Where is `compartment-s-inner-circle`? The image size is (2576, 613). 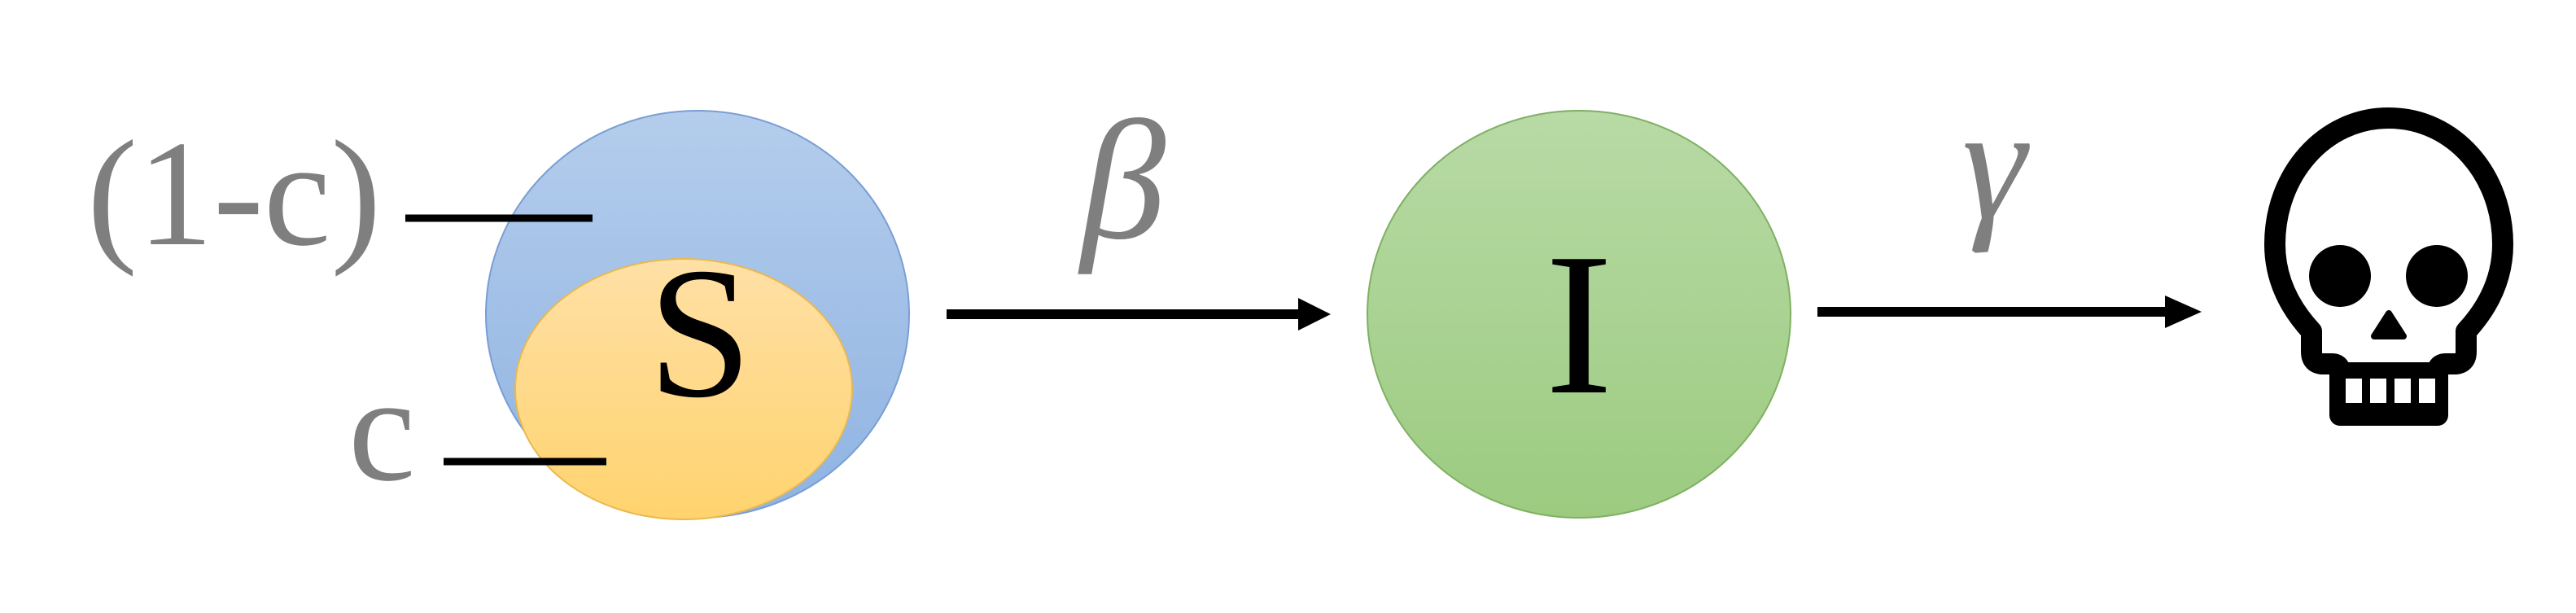
compartment-s-inner-circle is located at coordinates (683, 389).